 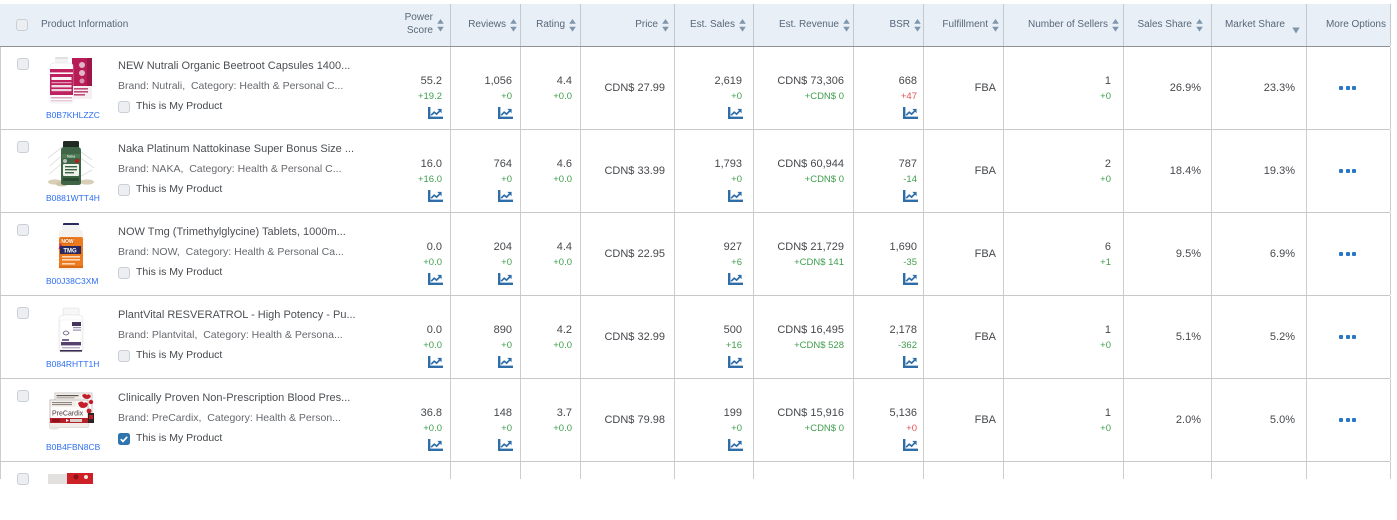 I want to click on svg-text: NOW, so click(x=67, y=242).